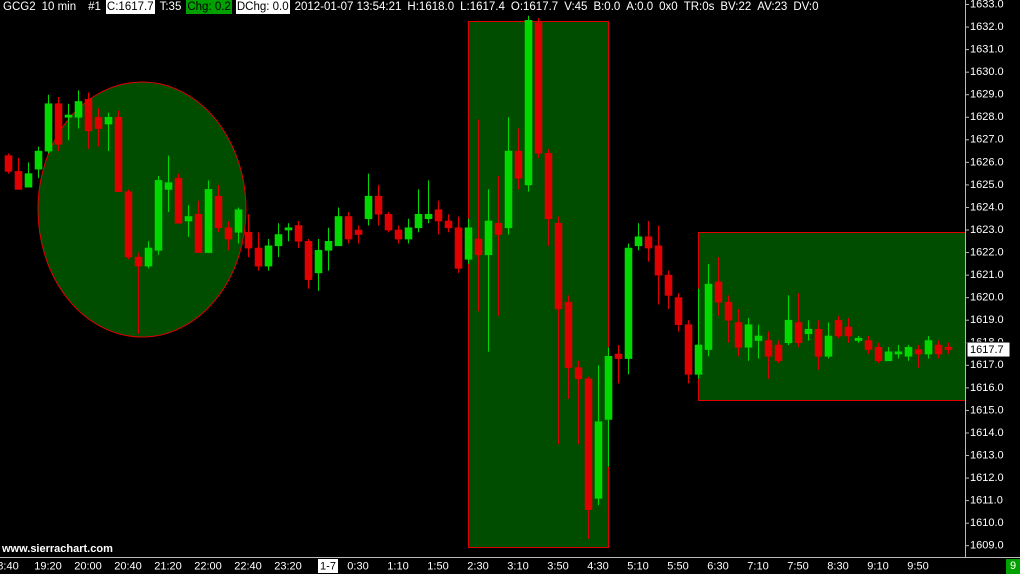  What do you see at coordinates (477, 566) in the screenshot?
I see `x-tick-label: 2:30` at bounding box center [477, 566].